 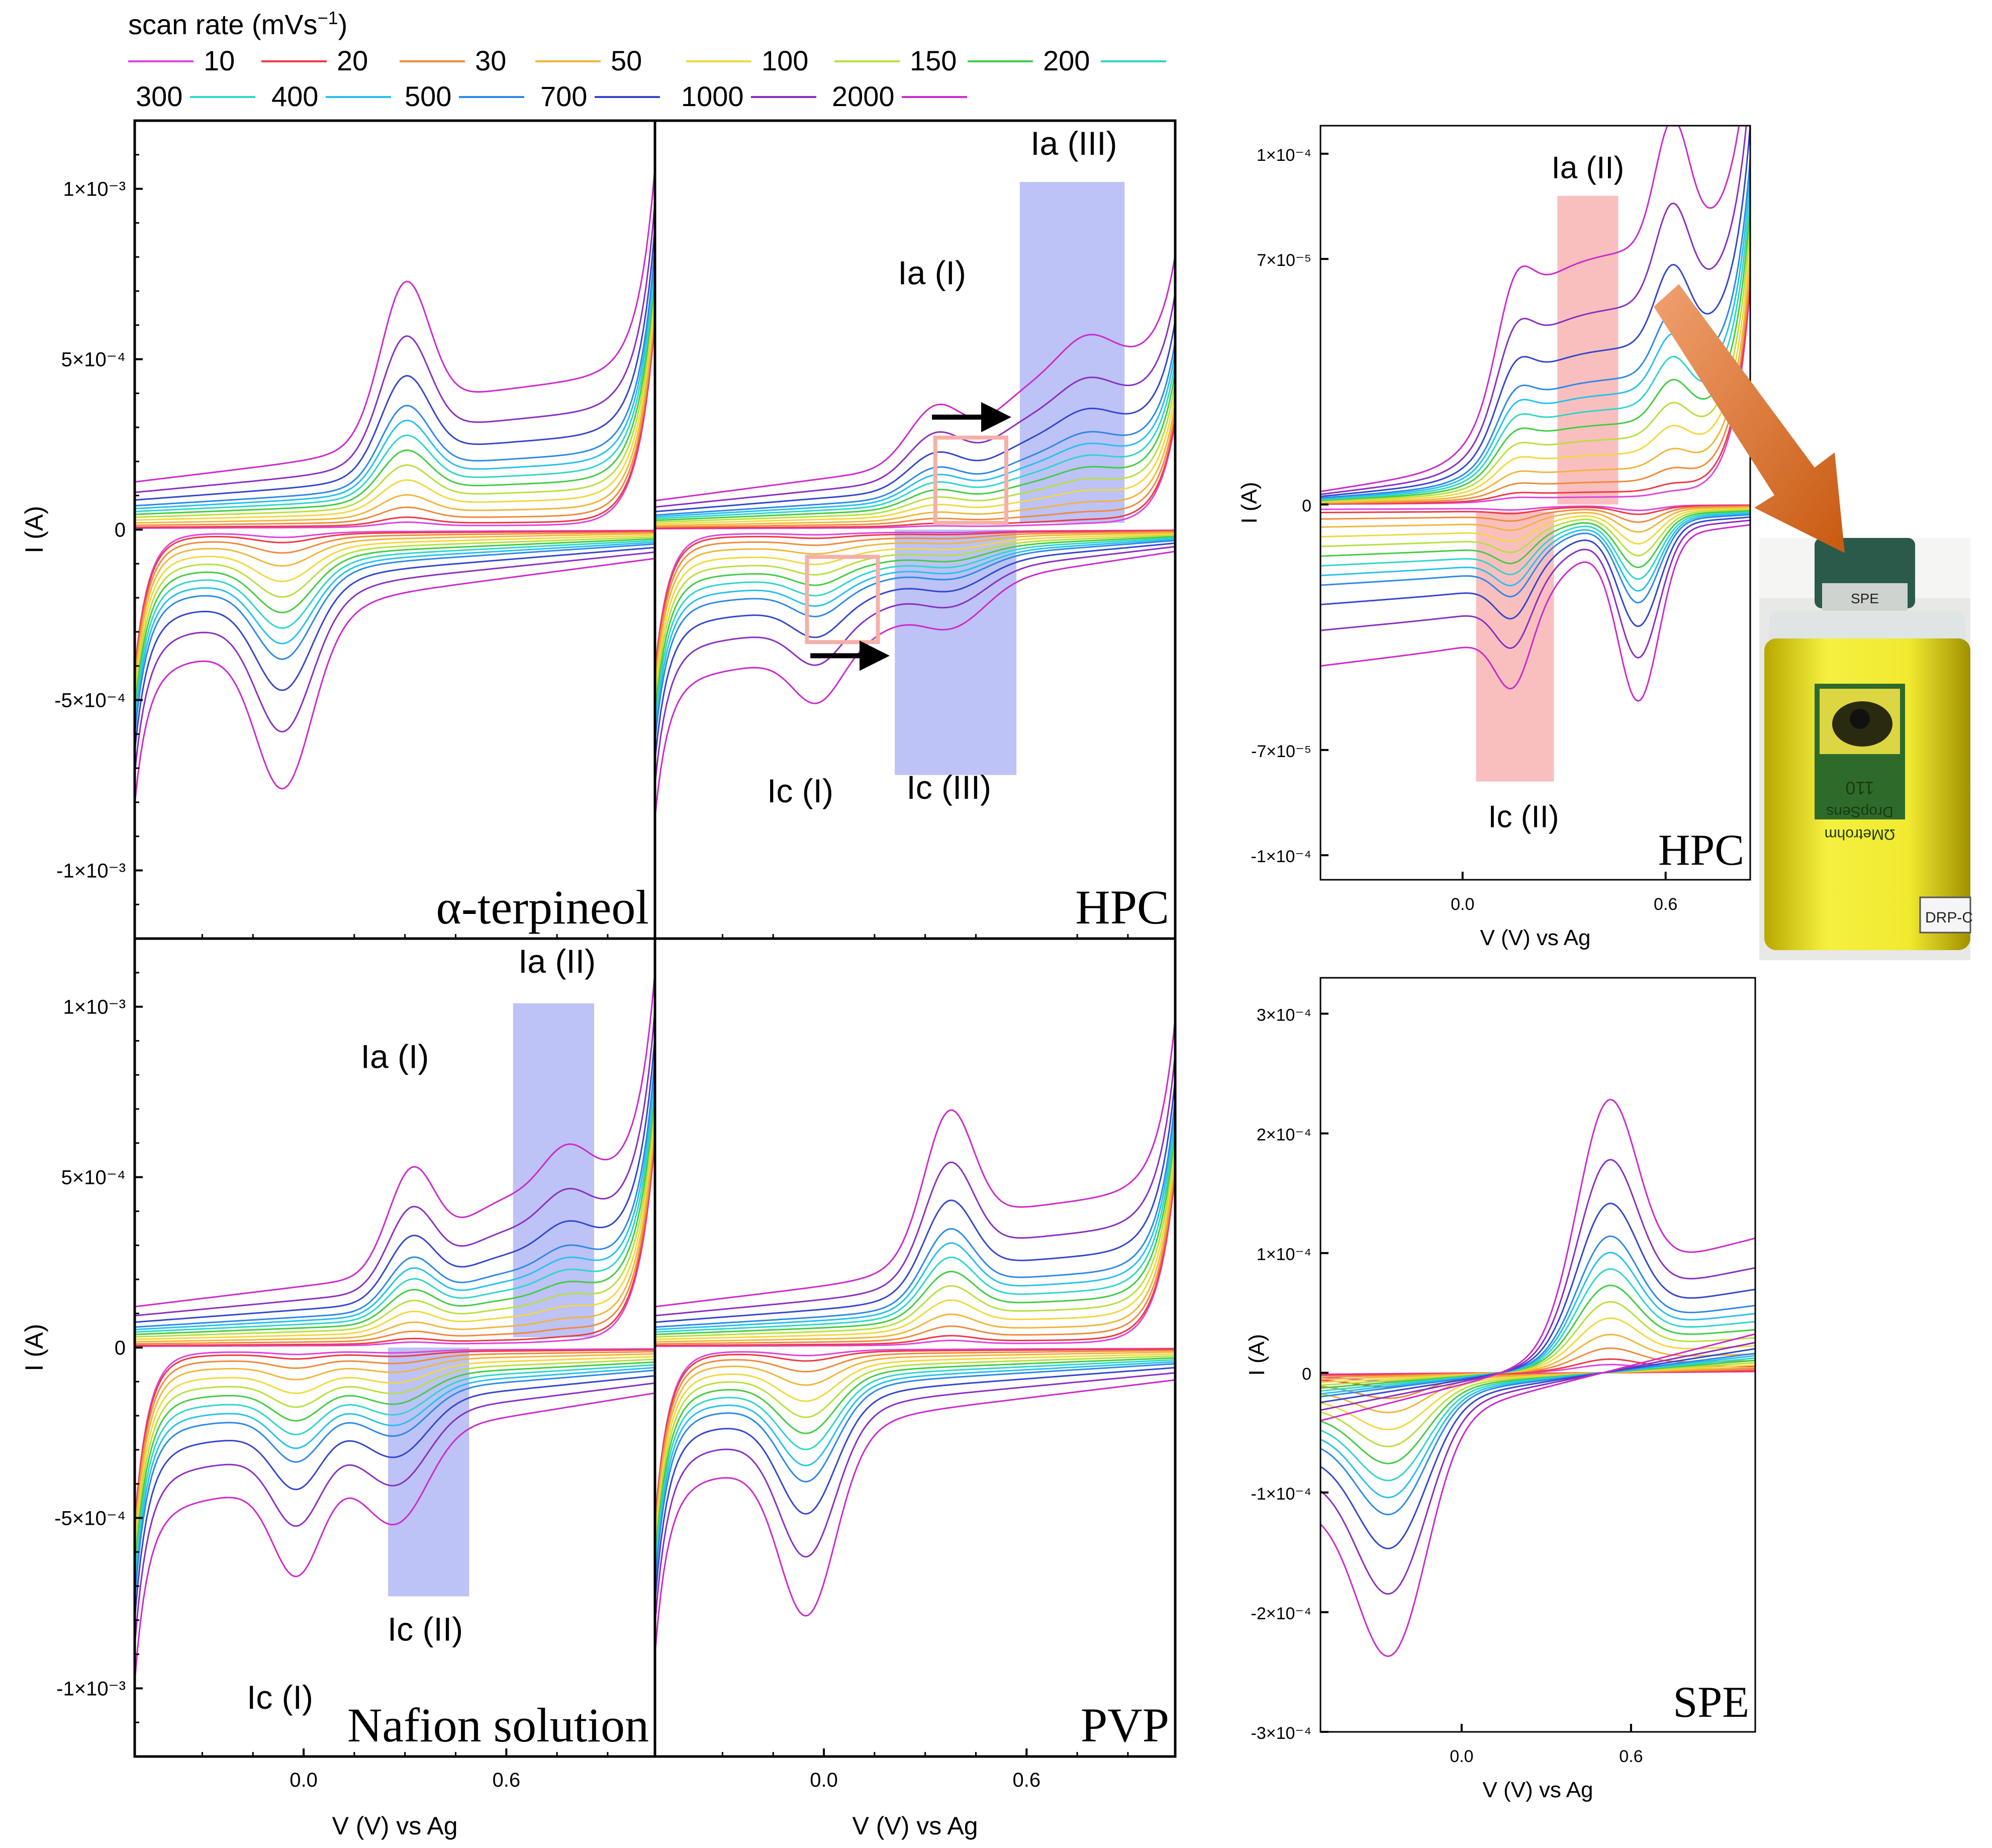 What do you see at coordinates (1588, 168) in the screenshot?
I see `peak-label: Ia (II)` at bounding box center [1588, 168].